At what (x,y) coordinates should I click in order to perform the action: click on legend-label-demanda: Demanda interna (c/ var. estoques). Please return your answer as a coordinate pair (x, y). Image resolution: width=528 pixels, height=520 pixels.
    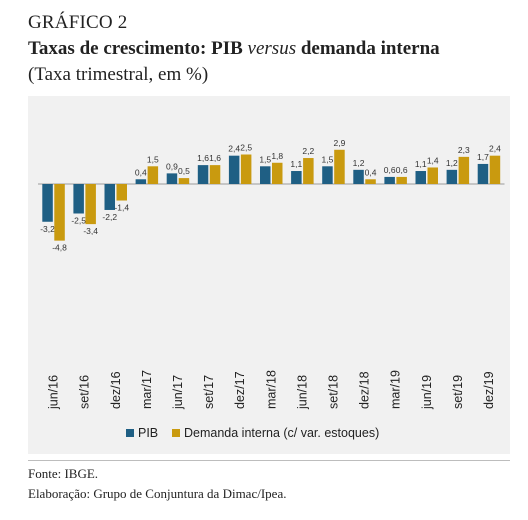
    Looking at the image, I should click on (281, 433).